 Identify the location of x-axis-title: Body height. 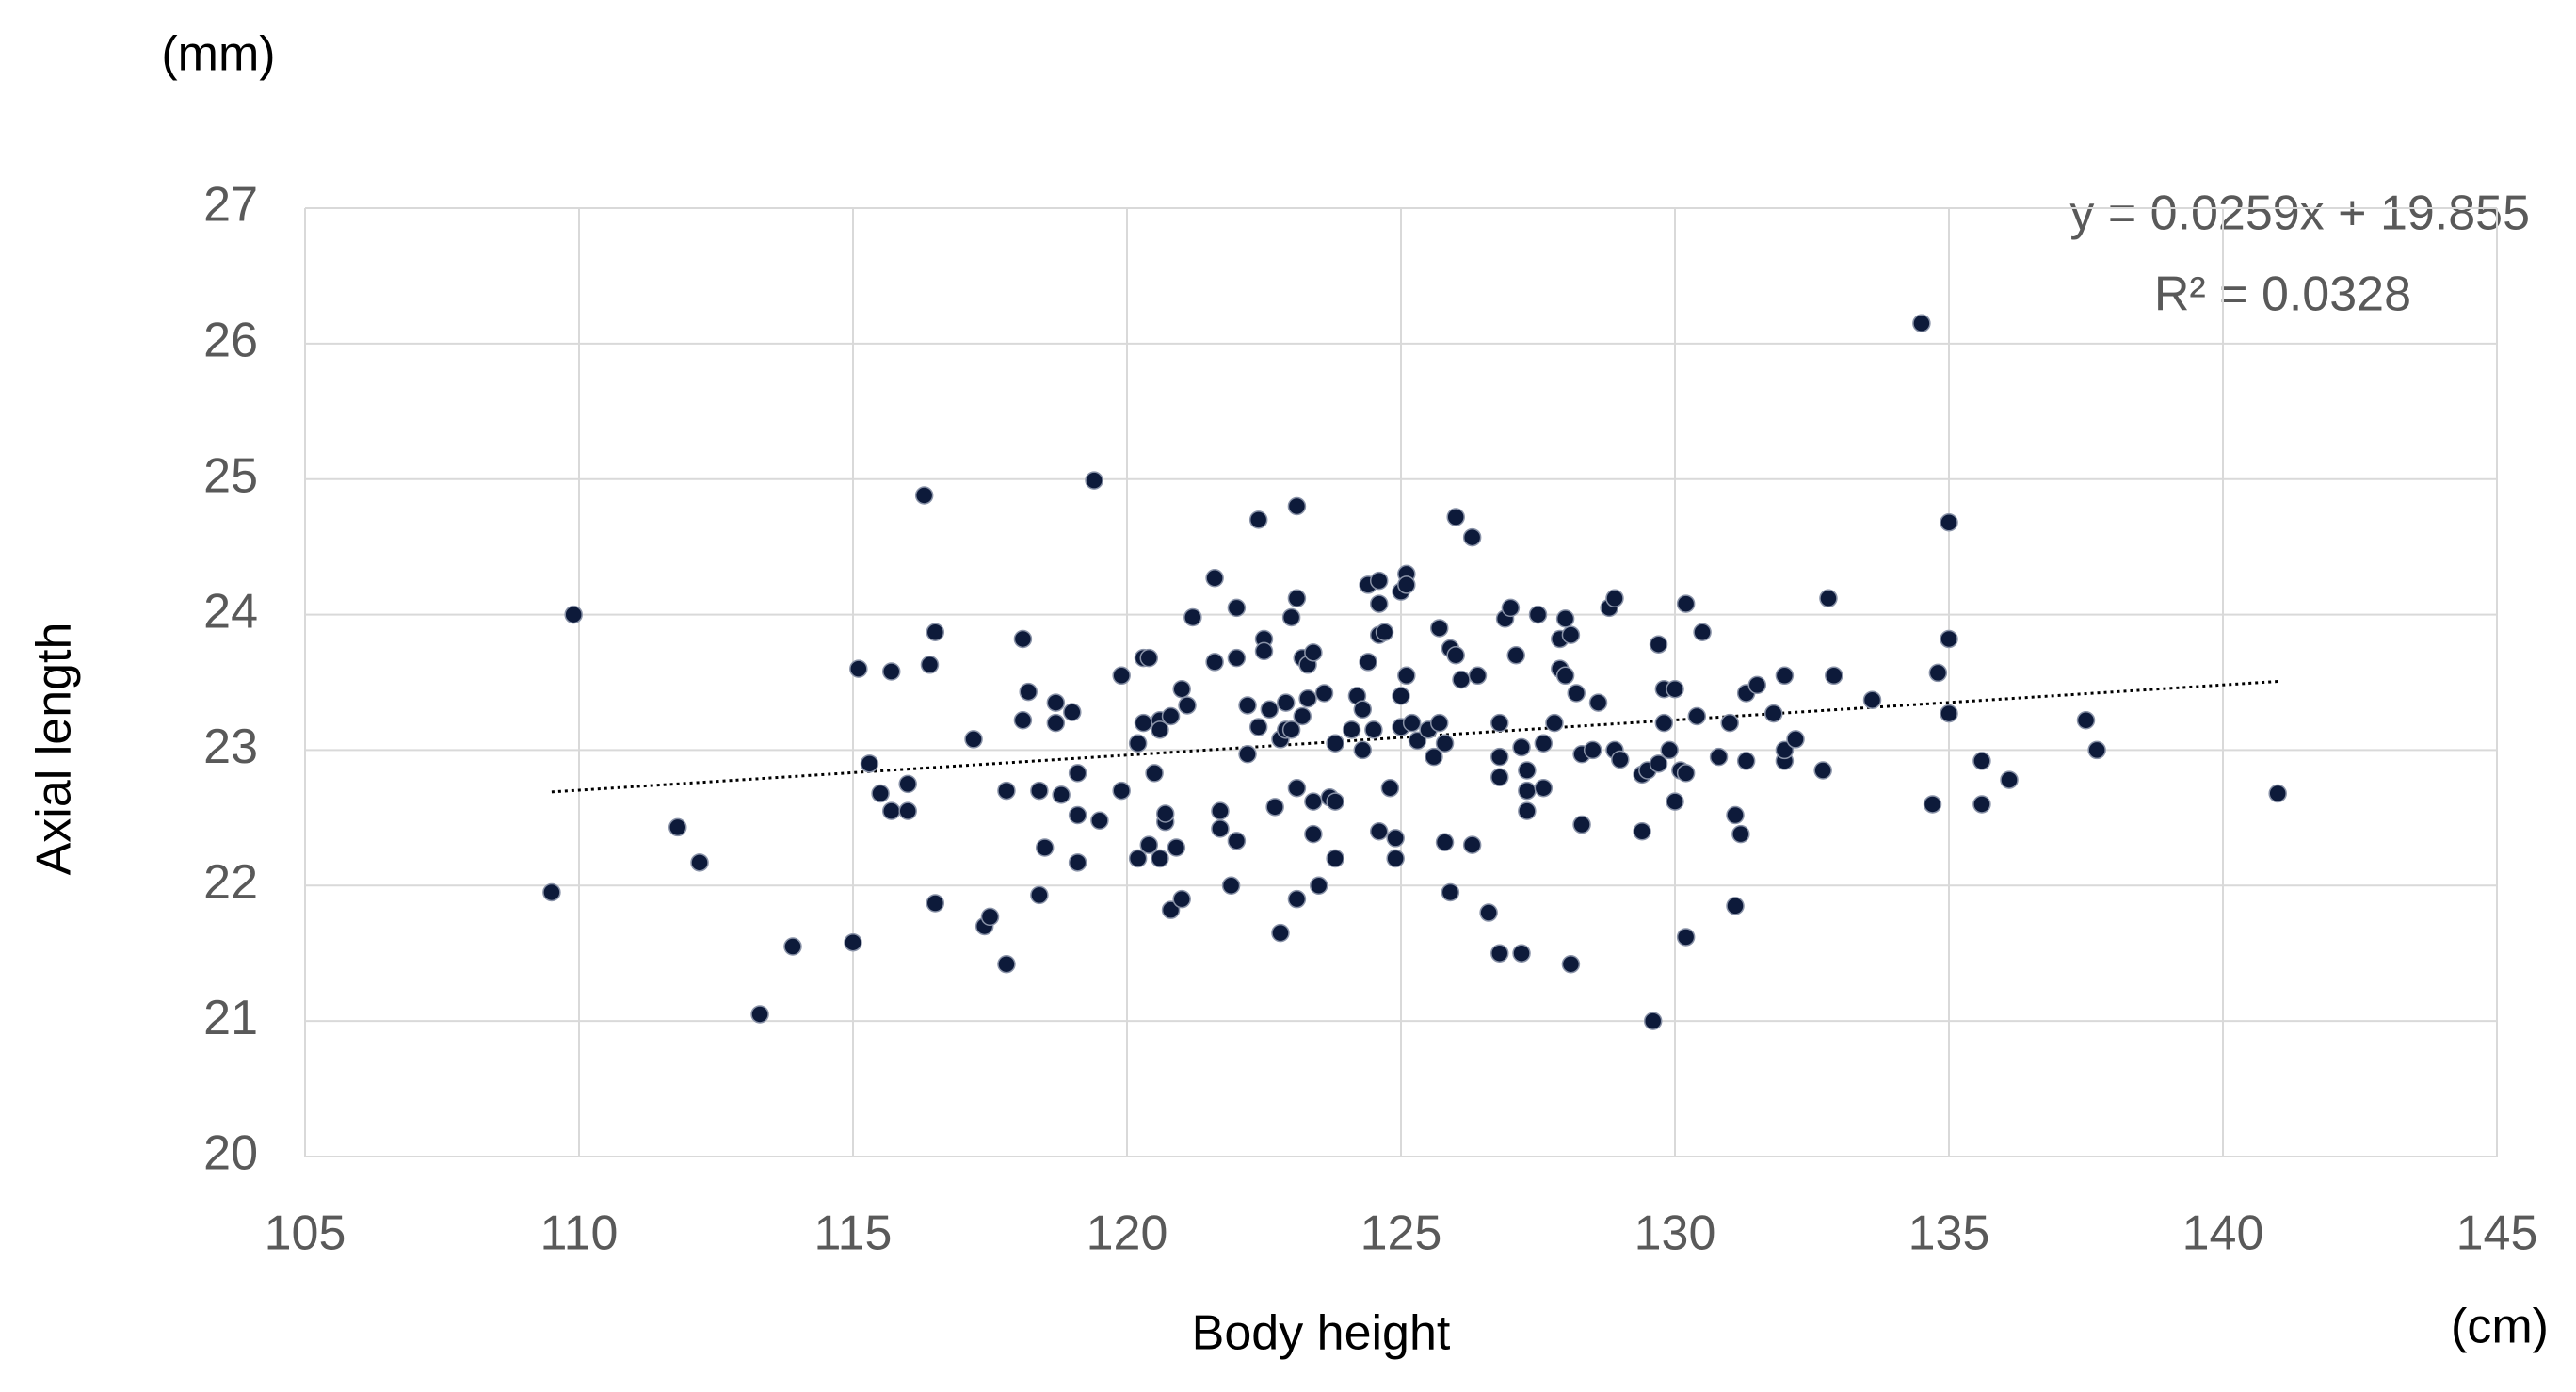
(1321, 1333).